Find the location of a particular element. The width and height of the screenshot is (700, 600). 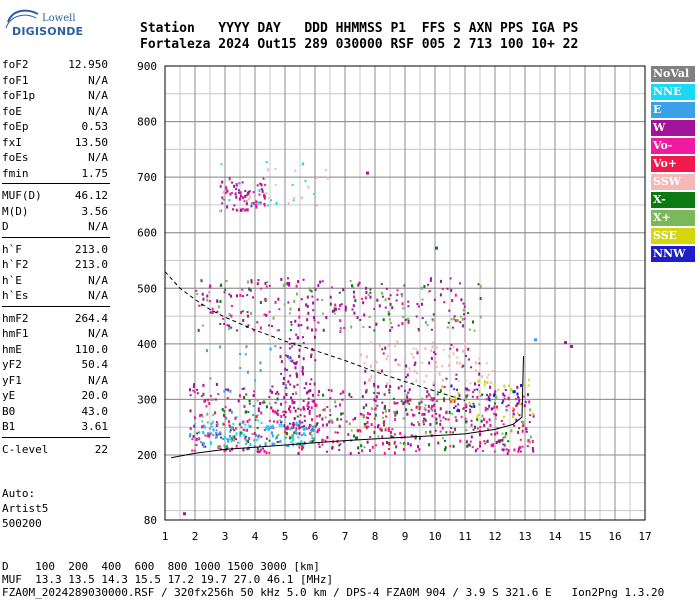

param-row: foE N/A is located at coordinates (55, 112).